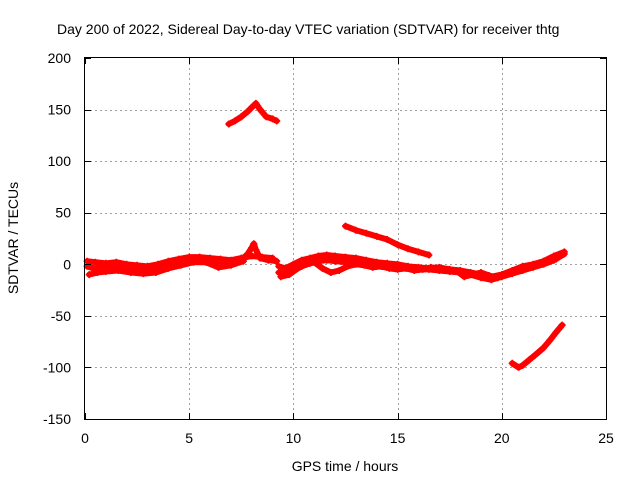  I want to click on series-decline-segment, so click(387, 240).